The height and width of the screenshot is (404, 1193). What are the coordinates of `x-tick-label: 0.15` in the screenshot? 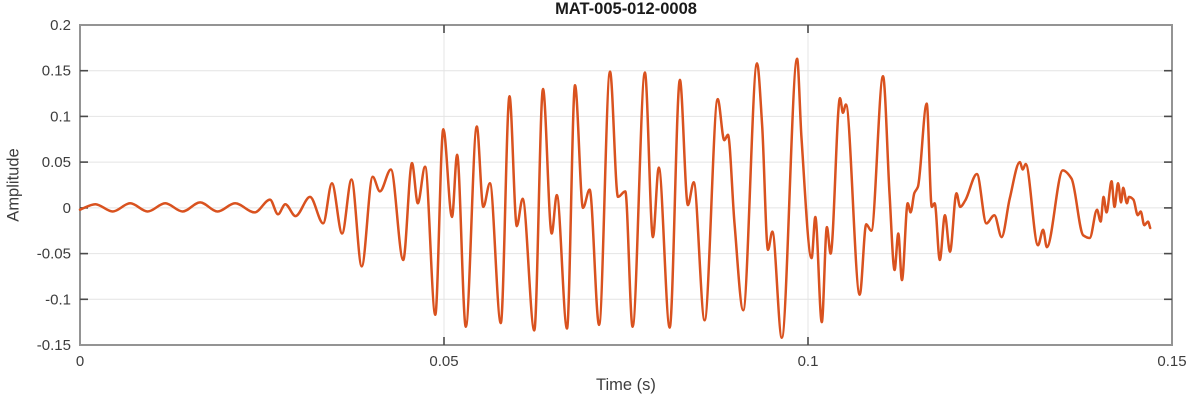 It's located at (1171, 361).